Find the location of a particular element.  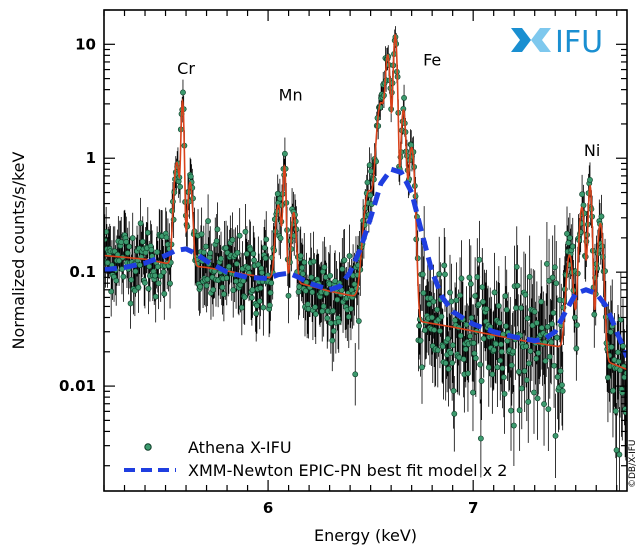

line-label-cr: Cr is located at coordinates (186, 68).